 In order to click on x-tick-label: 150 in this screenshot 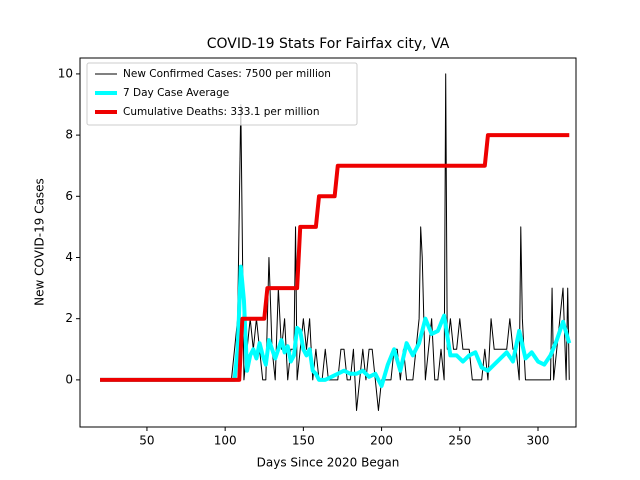, I will do `click(303, 441)`.